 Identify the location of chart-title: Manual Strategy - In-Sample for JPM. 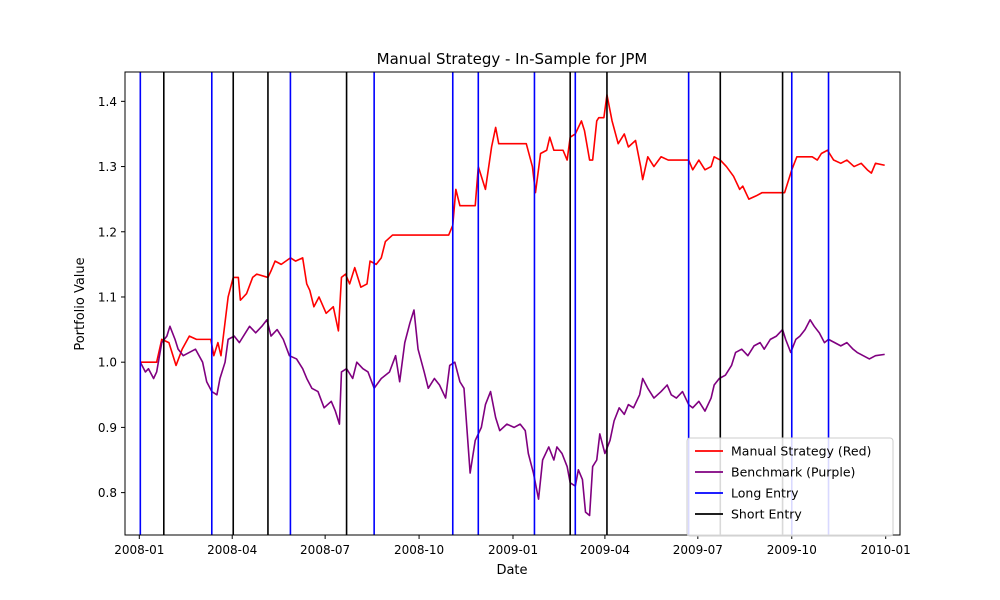
(512, 59).